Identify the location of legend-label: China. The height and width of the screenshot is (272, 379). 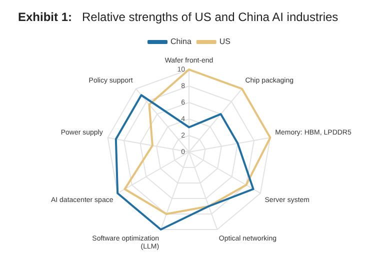
(181, 41).